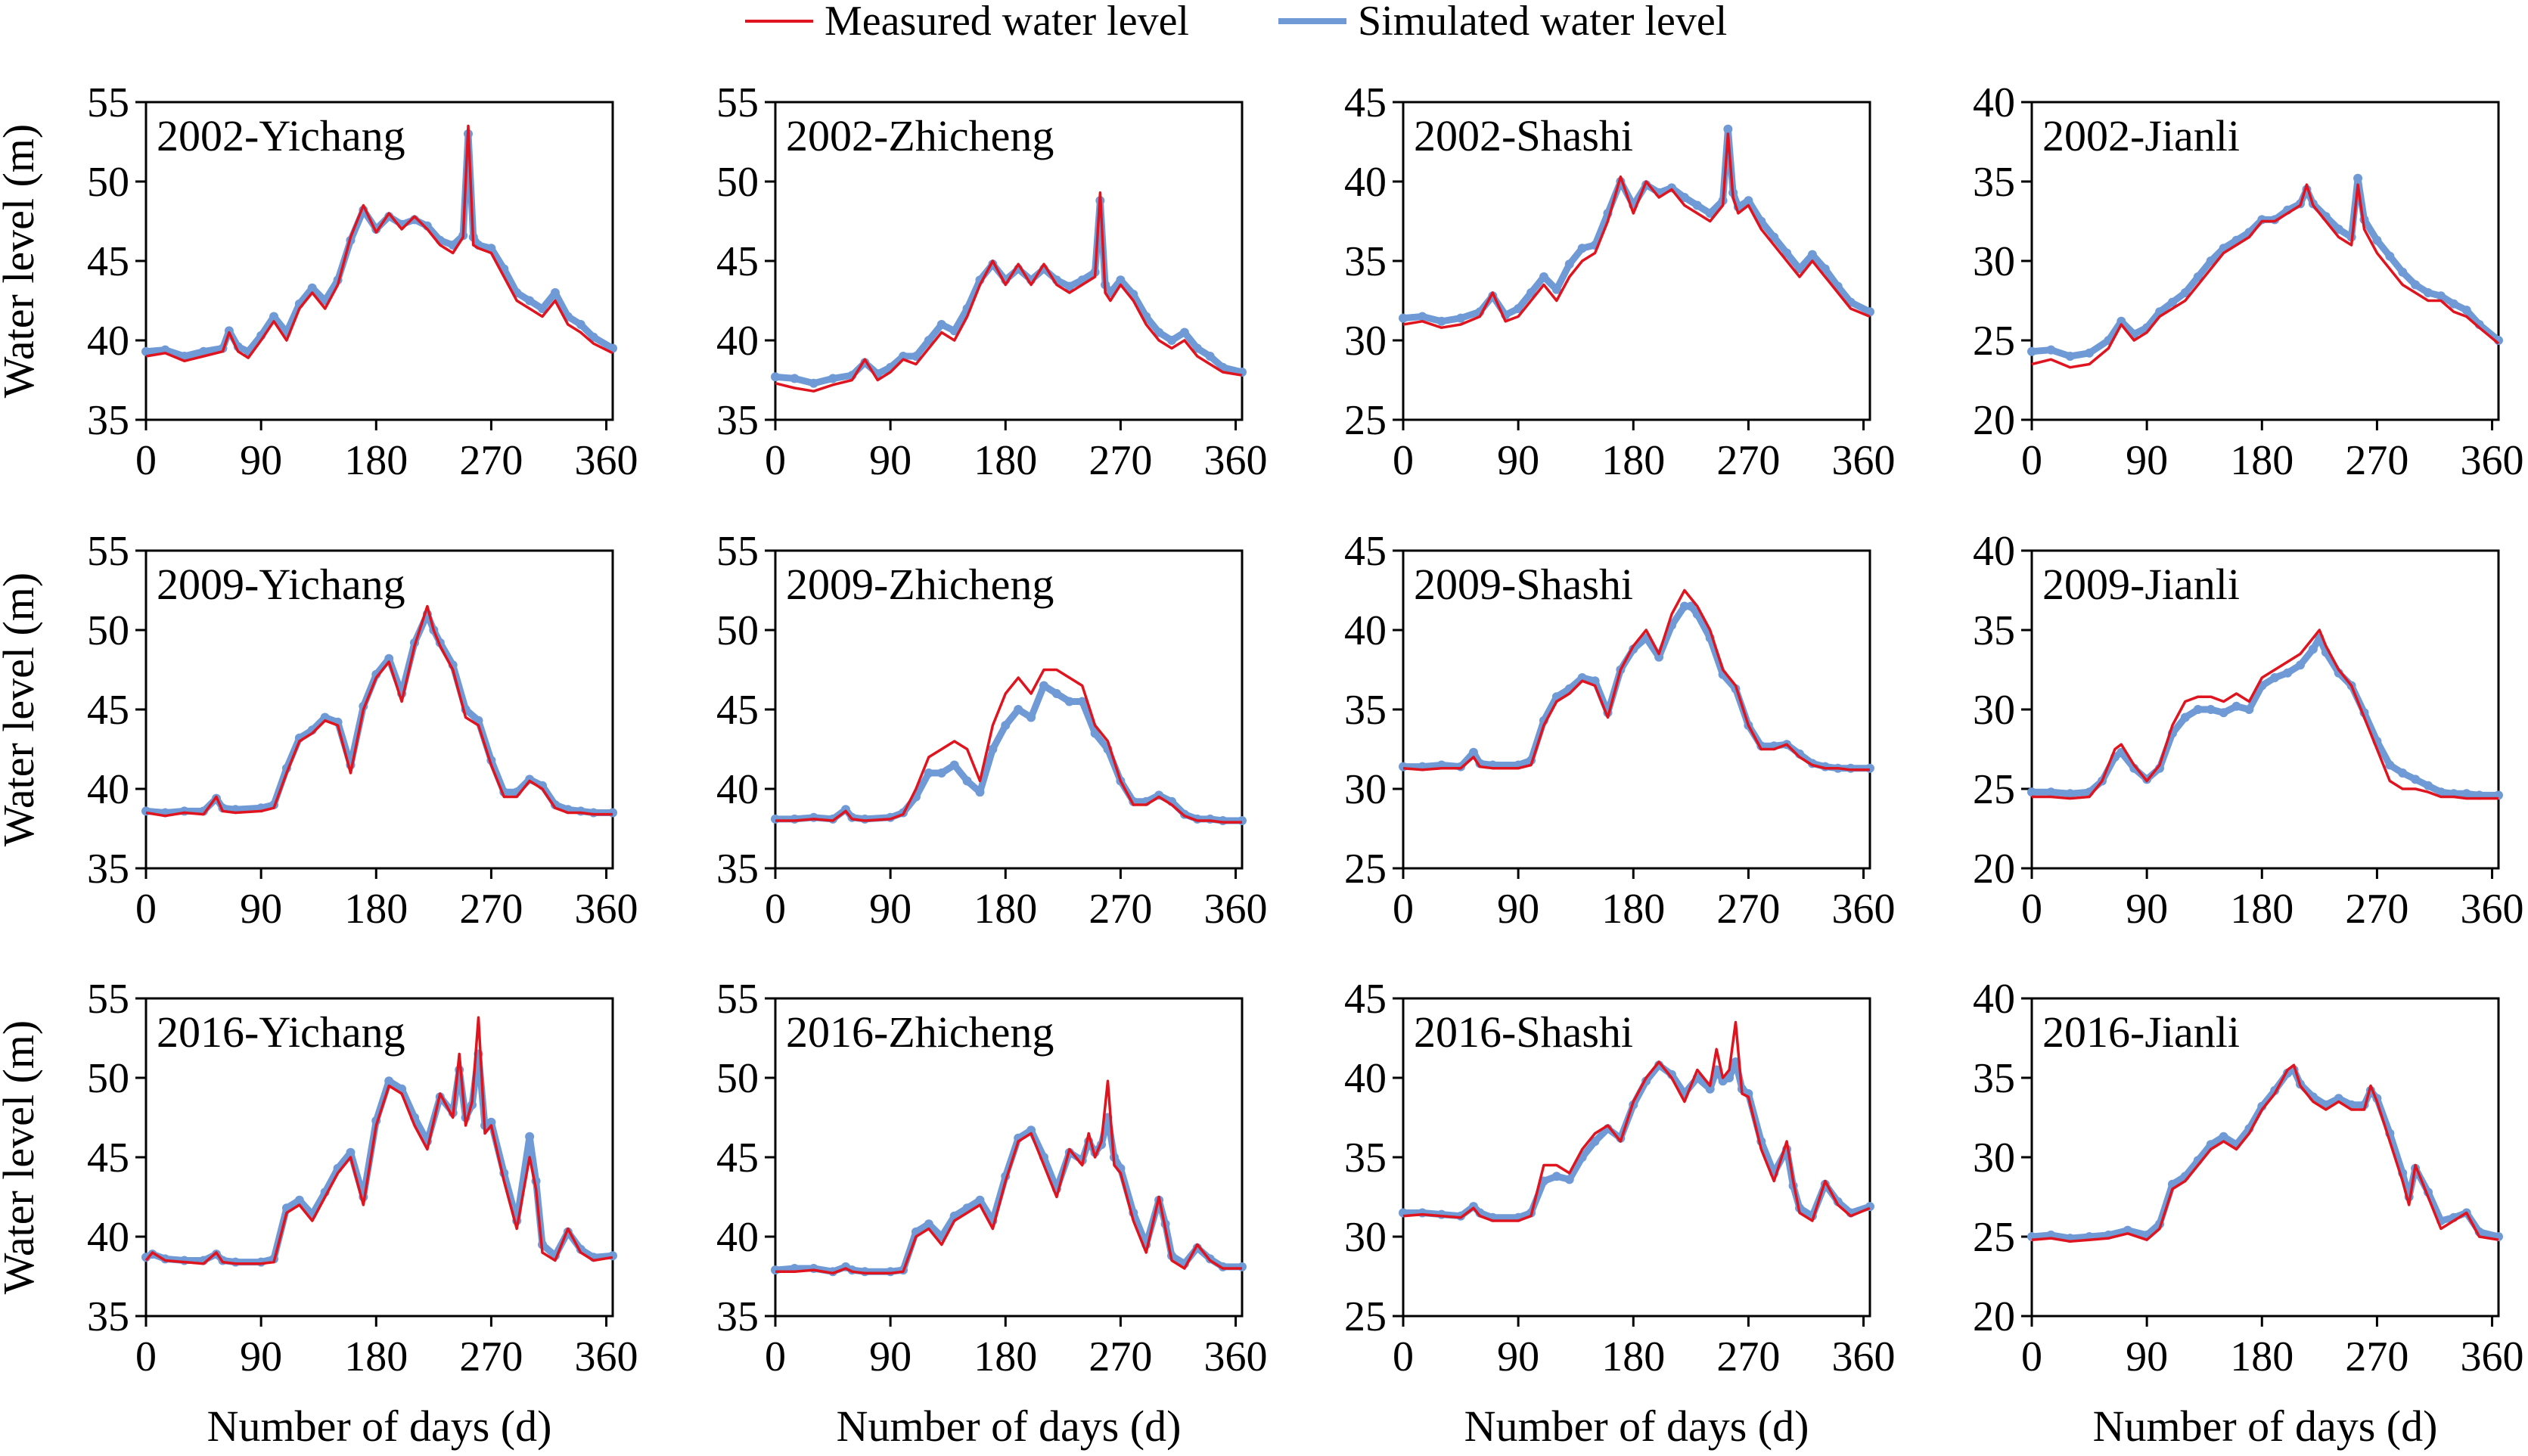 The width and height of the screenshot is (2528, 1456). Describe the element at coordinates (2141, 1032) in the screenshot. I see `panel-title: 2016-Jianli` at that location.